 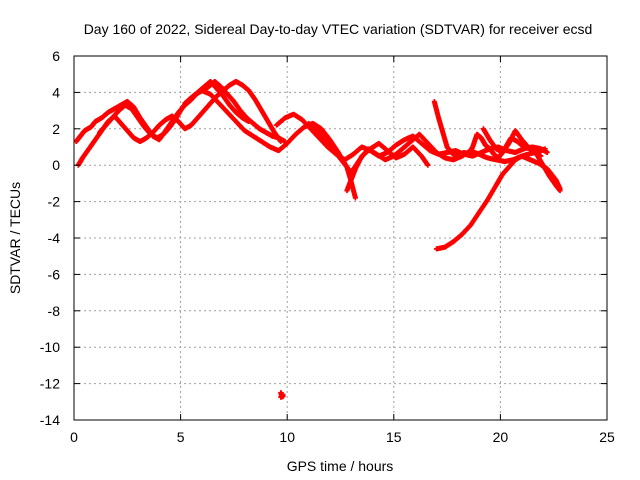 What do you see at coordinates (54, 274) in the screenshot?
I see `y-tick-label: -6` at bounding box center [54, 274].